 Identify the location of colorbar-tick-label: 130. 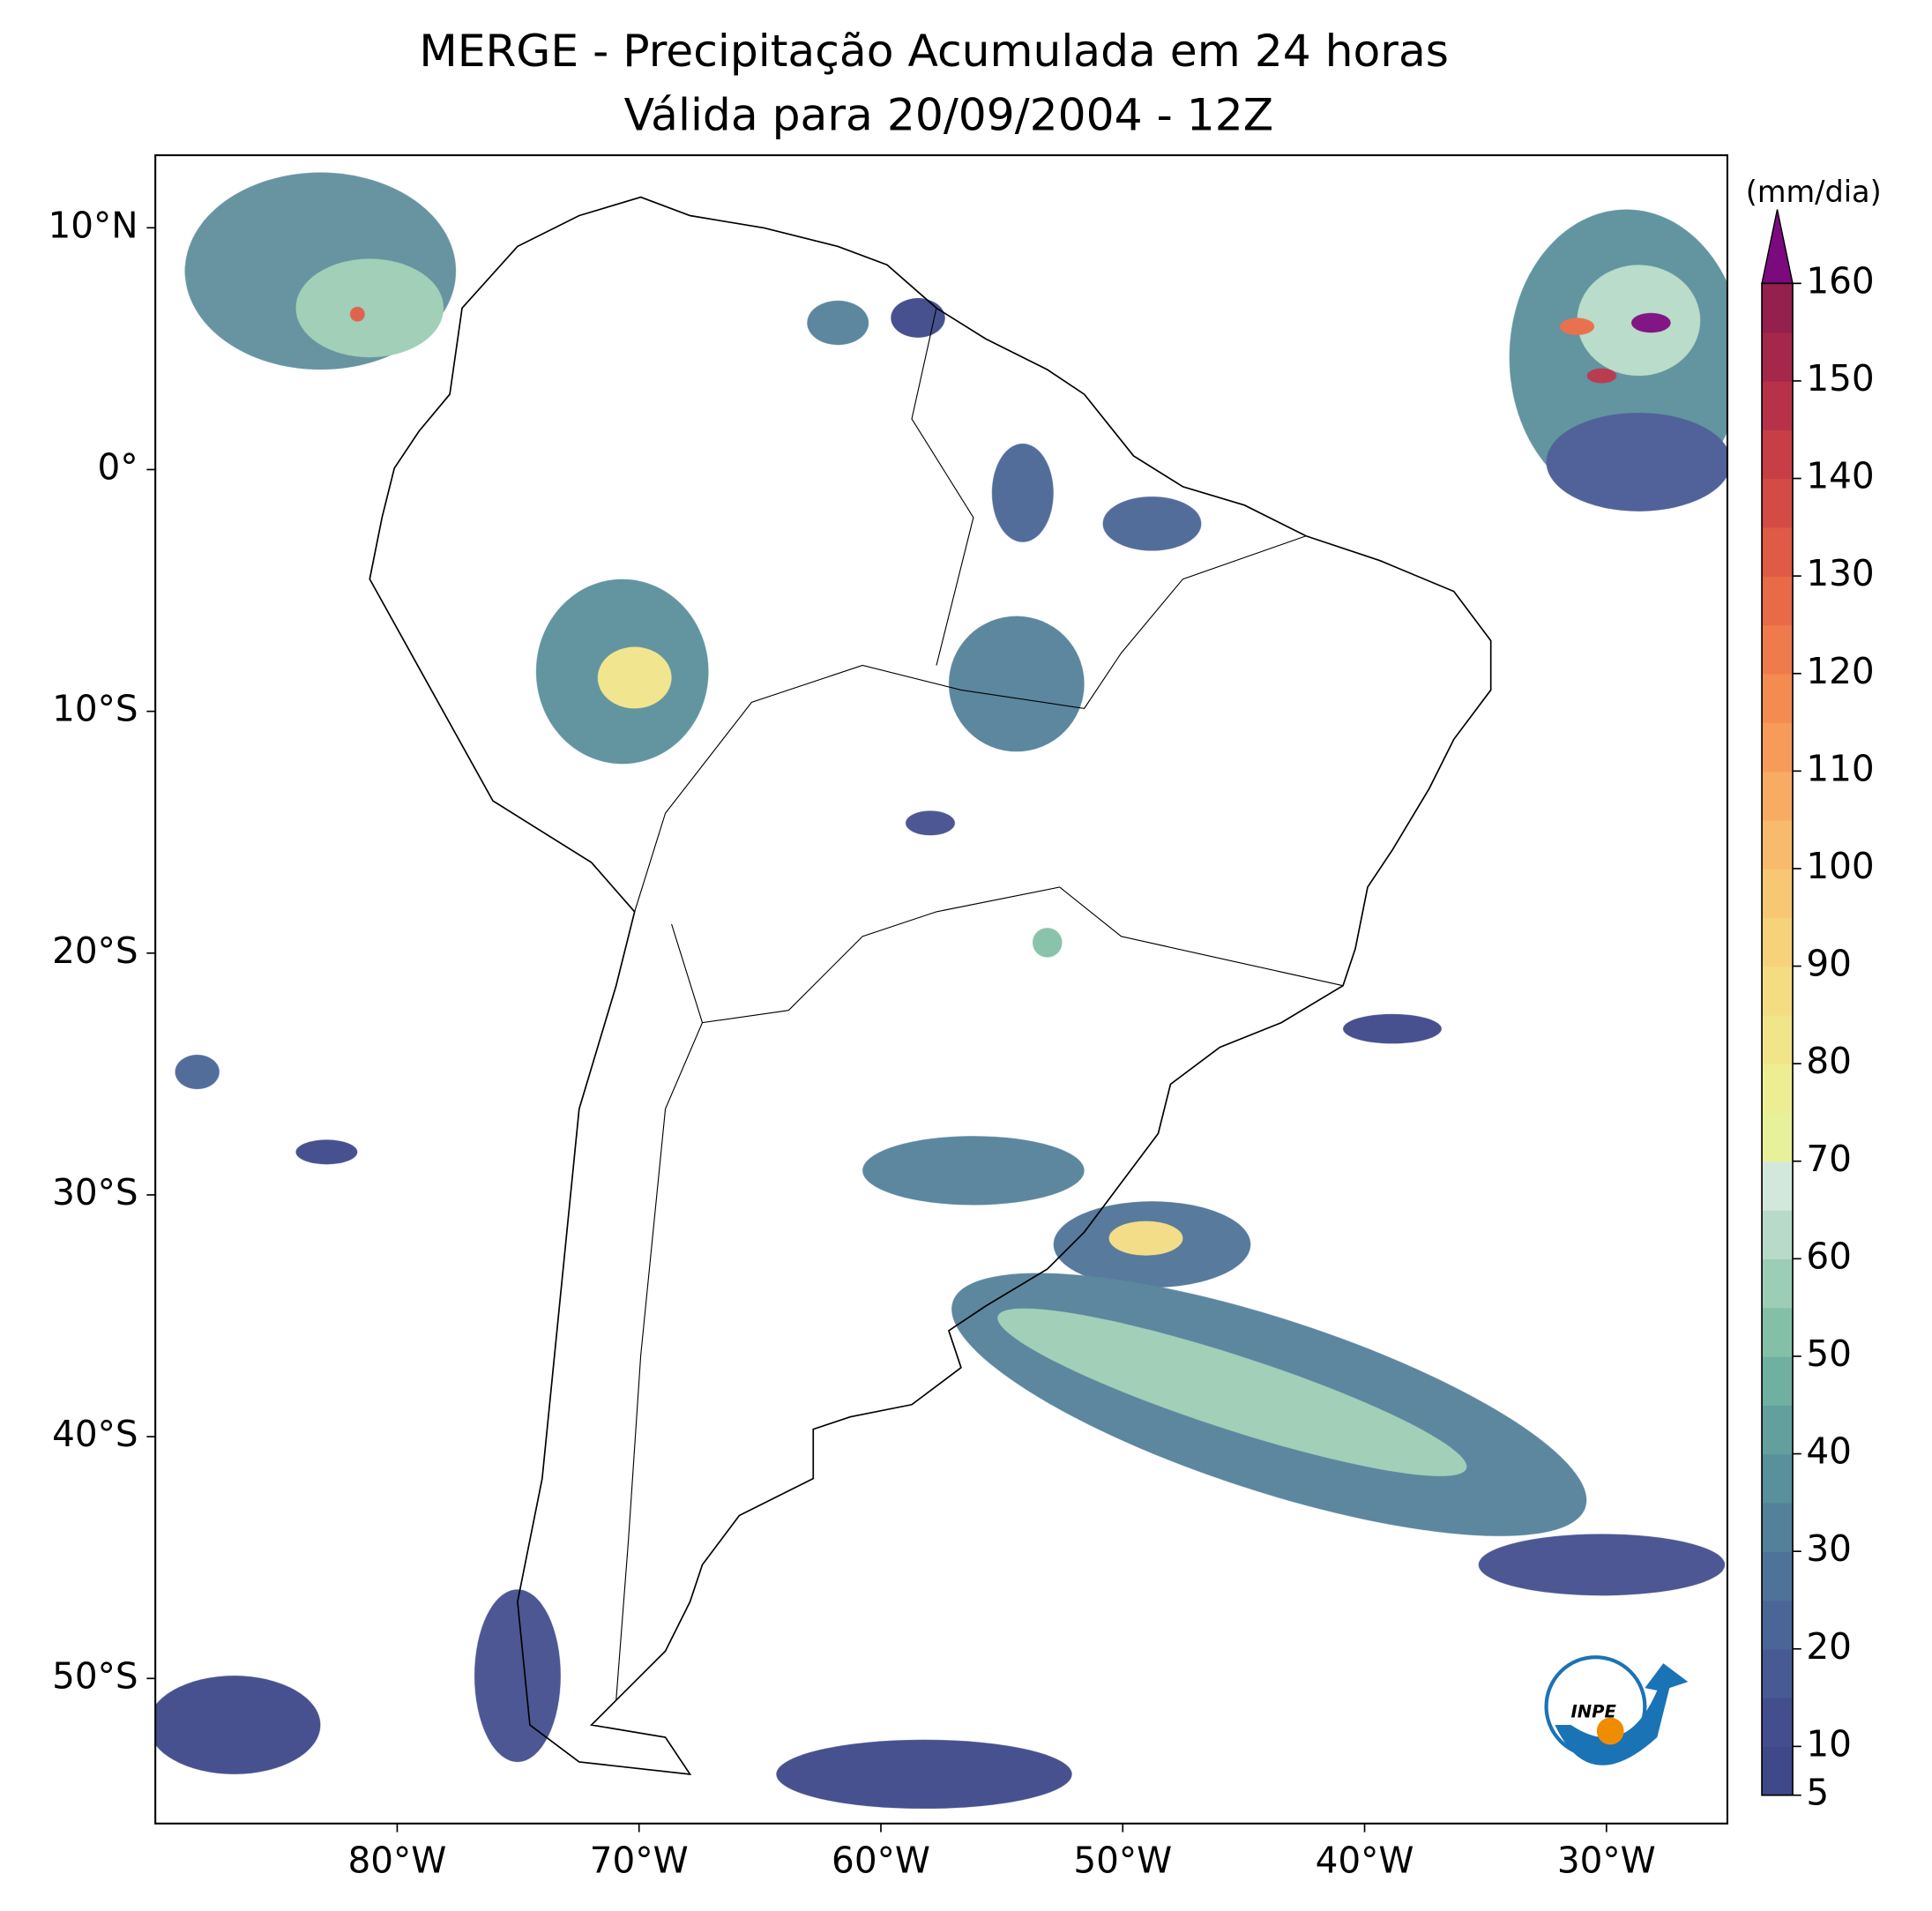
(1840, 573).